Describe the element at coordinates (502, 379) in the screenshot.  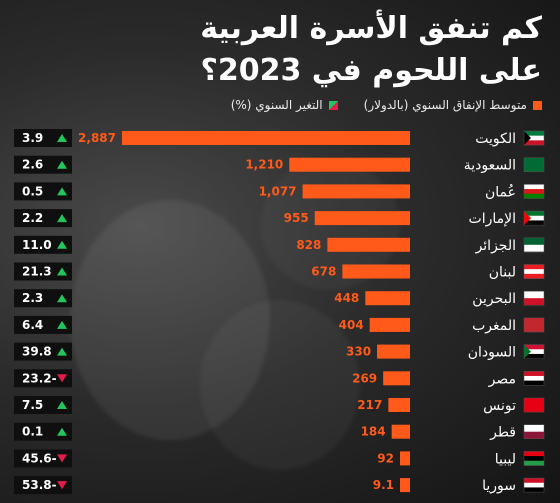
I see `country-label: مصر` at that location.